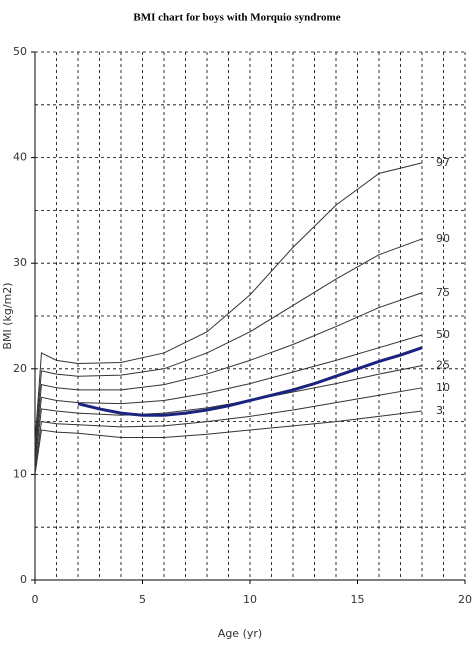 Image resolution: width=474 pixels, height=650 pixels. What do you see at coordinates (465, 599) in the screenshot?
I see `x-tick-label: 20` at bounding box center [465, 599].